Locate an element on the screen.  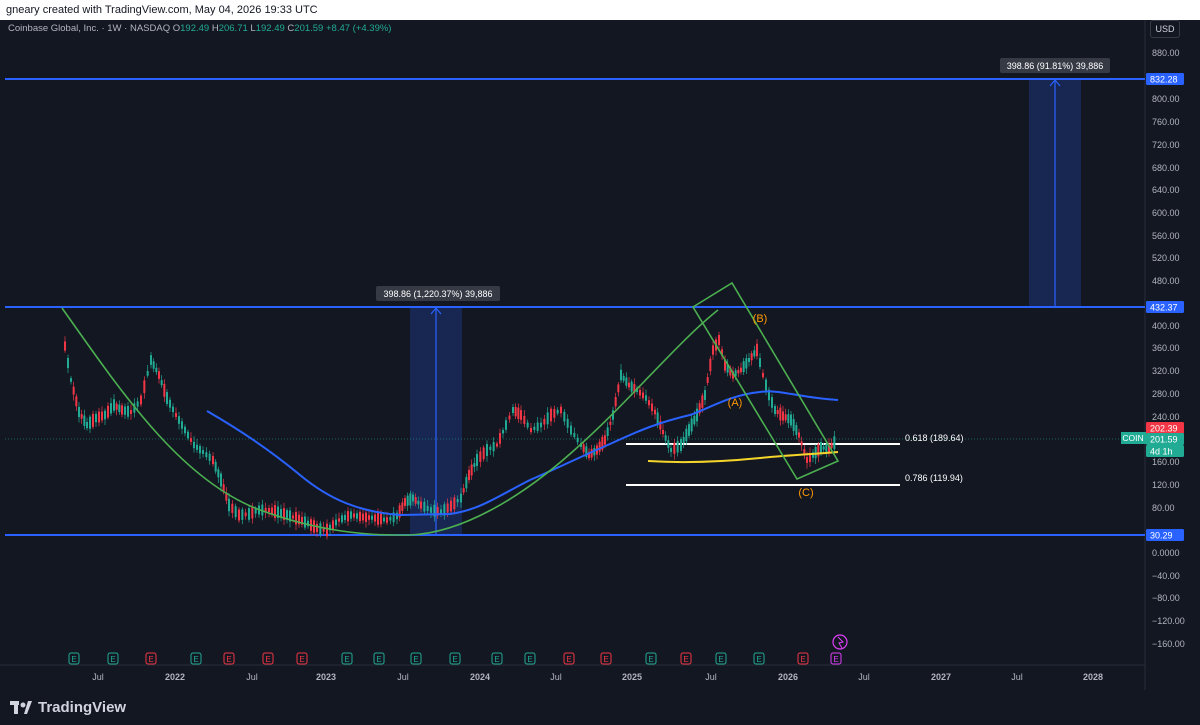
price-tick-label: 560.00 is located at coordinates (1166, 236).